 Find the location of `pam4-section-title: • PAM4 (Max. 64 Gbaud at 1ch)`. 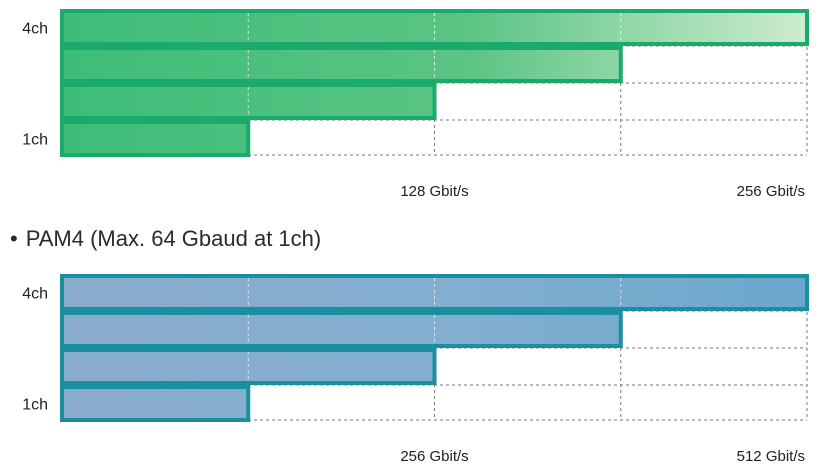

pam4-section-title: • PAM4 (Max. 64 Gbaud at 1ch) is located at coordinates (165, 239).